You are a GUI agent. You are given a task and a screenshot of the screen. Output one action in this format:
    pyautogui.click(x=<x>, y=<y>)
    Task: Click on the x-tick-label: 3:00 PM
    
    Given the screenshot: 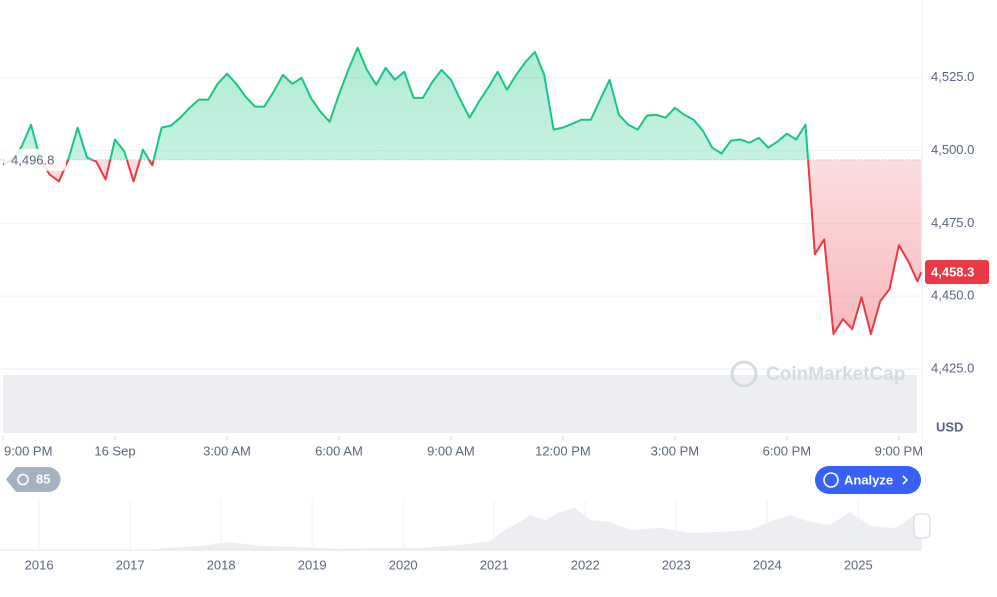 What is the action you would take?
    pyautogui.click(x=675, y=450)
    